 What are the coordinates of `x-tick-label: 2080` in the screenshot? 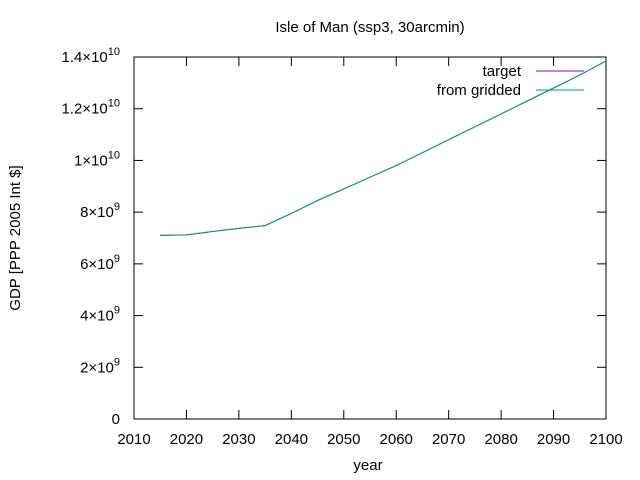 It's located at (500, 439).